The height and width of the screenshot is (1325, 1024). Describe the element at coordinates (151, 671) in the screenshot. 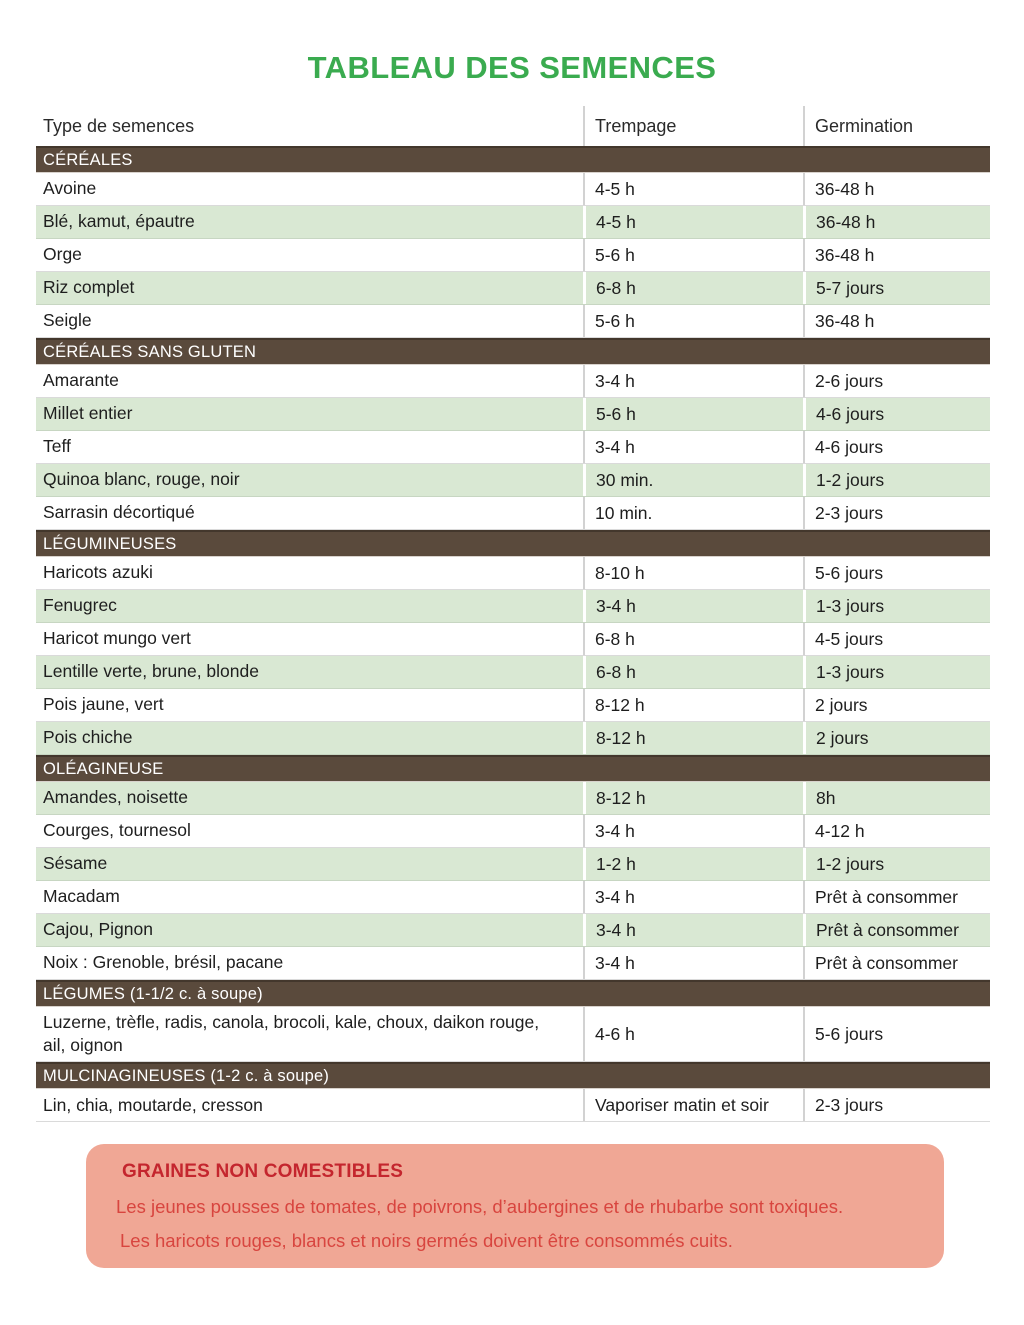

I see `seed-name-cell: Lentille verte, brune, blonde` at that location.